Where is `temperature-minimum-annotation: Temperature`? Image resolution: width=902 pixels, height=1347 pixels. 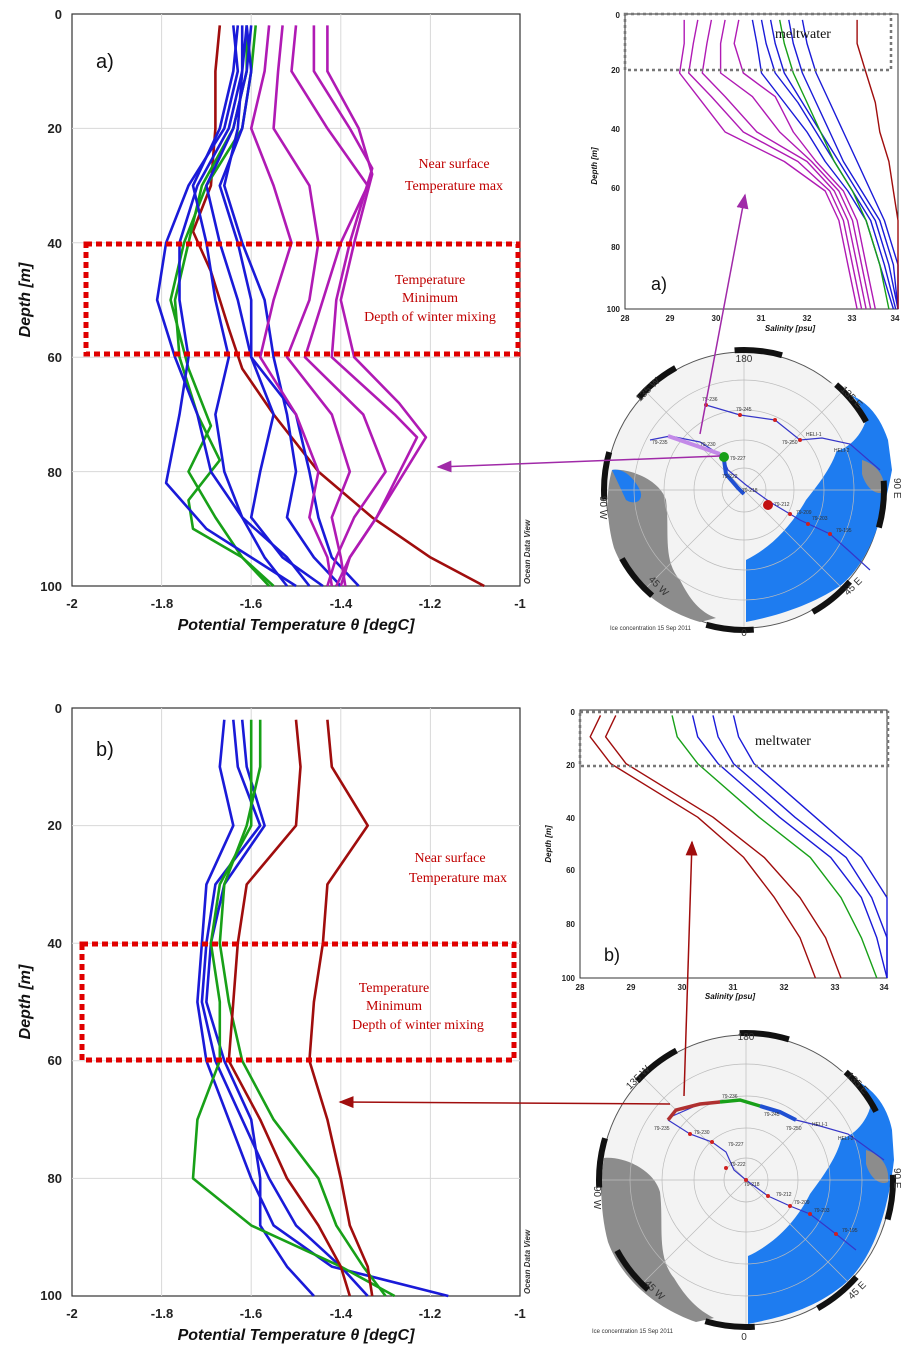 temperature-minimum-annotation: Temperature is located at coordinates (394, 988).